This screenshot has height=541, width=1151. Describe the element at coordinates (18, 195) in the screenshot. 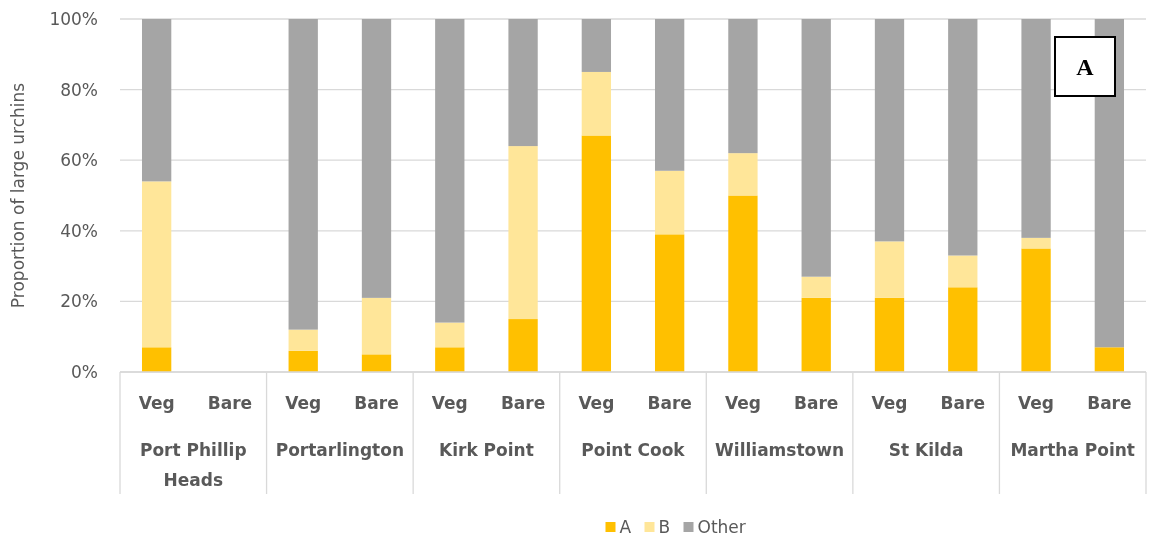

I see `y-axis-title: Proportion of large urchins` at that location.